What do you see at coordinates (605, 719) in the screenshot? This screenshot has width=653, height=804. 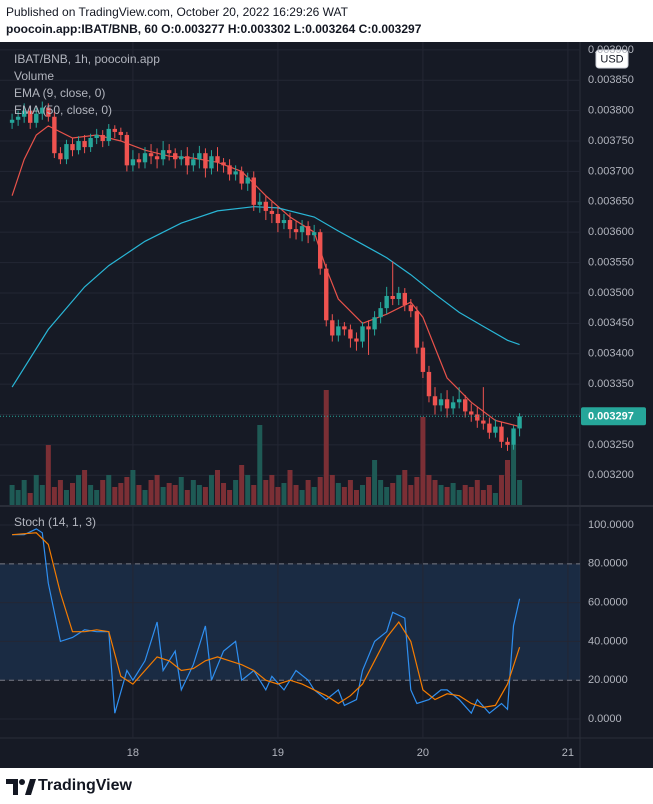 I see `y-tick-label: 0.0000` at bounding box center [605, 719].